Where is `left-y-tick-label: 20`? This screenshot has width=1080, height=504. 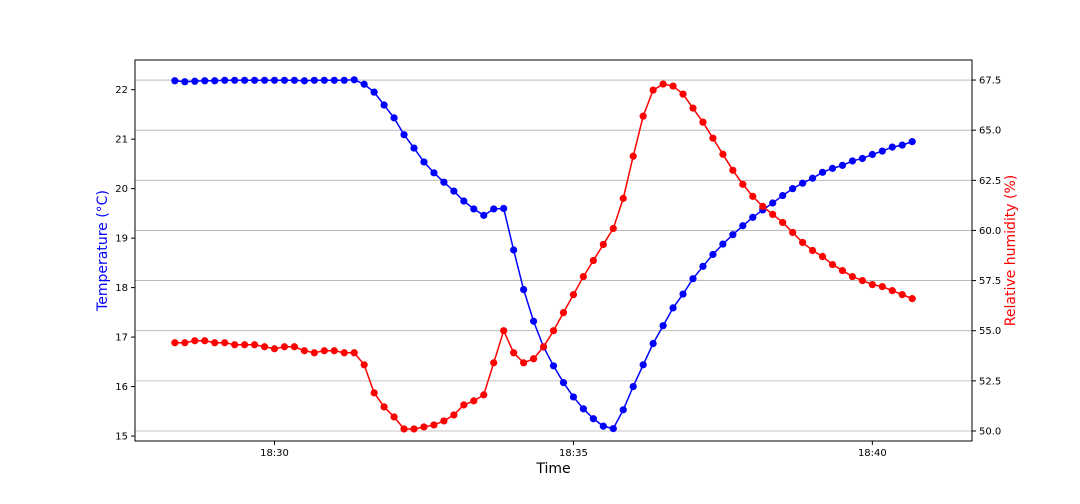 left-y-tick-label: 20 is located at coordinates (121, 189).